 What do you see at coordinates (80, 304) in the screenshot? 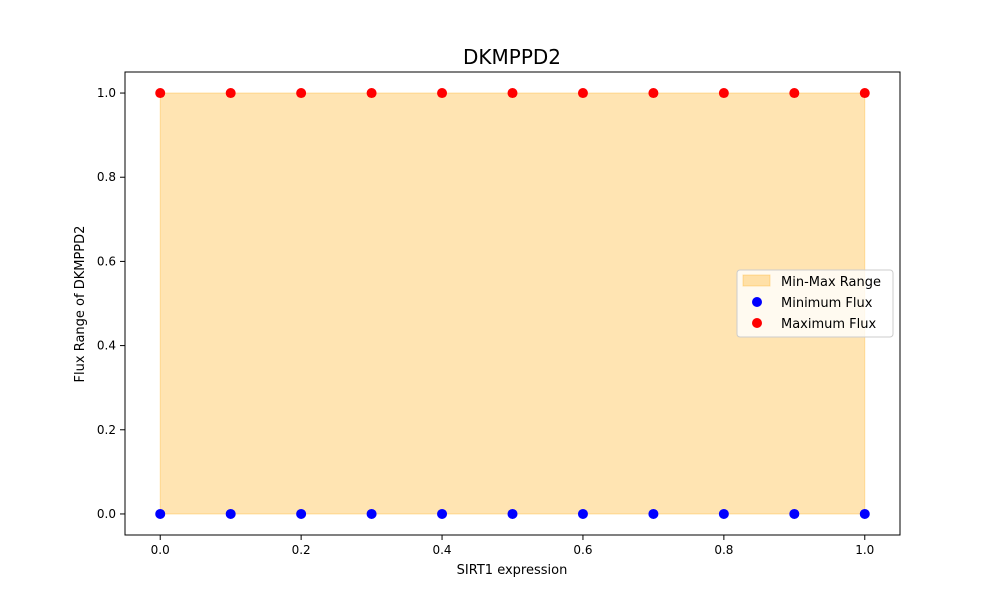
I see `y-axis-label: Flux Range of DKMPPD2` at bounding box center [80, 304].